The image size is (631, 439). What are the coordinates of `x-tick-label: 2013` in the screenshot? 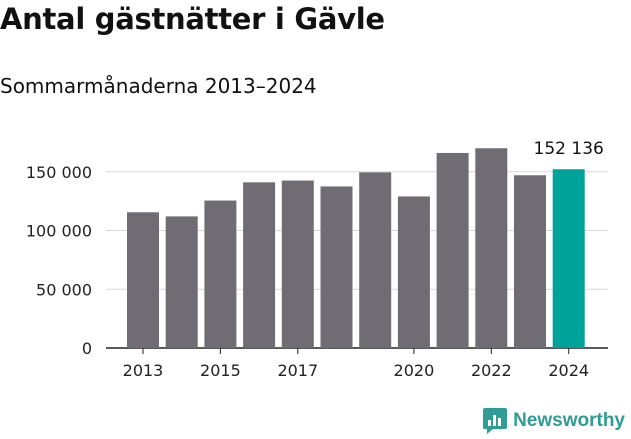 It's located at (143, 370).